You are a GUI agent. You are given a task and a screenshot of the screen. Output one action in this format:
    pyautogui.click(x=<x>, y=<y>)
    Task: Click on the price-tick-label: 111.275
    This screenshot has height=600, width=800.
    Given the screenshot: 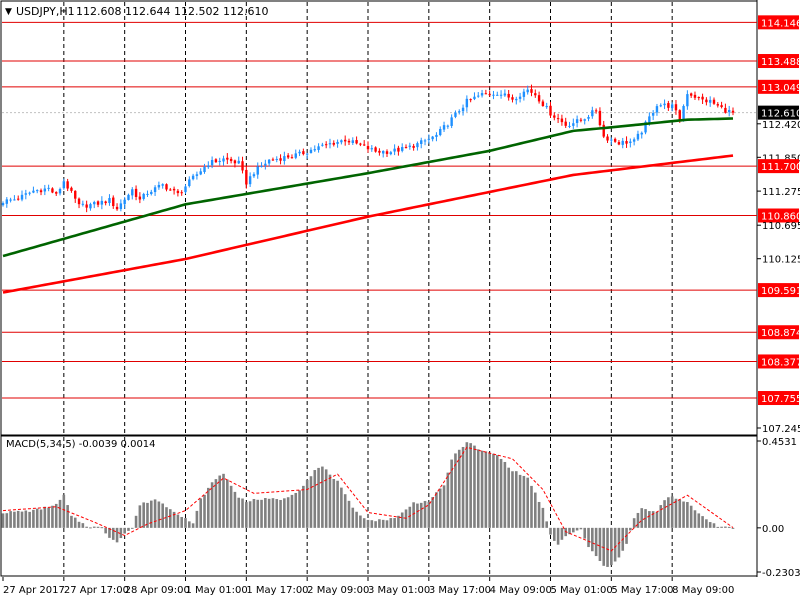 What is the action you would take?
    pyautogui.click(x=781, y=192)
    